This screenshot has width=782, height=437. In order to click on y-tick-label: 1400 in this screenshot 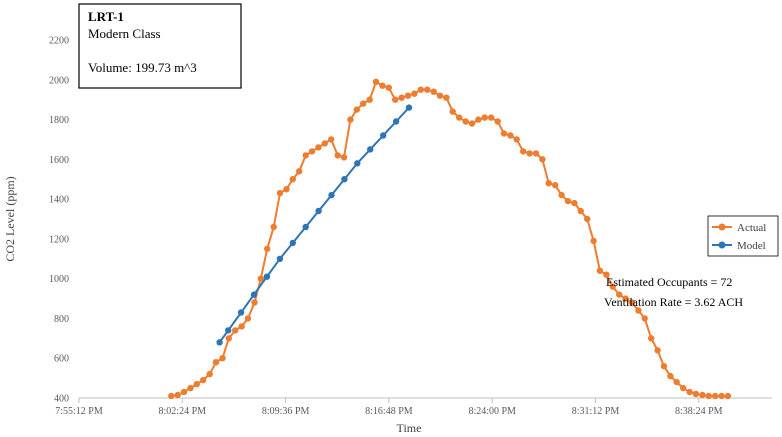, I will do `click(59, 200)`.